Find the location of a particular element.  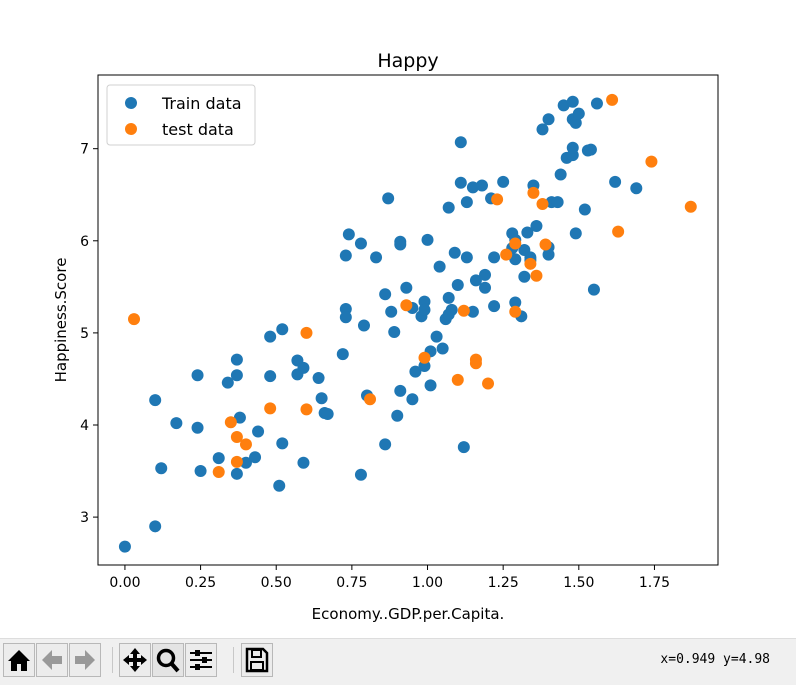

toolbar-separator is located at coordinates (233, 660).